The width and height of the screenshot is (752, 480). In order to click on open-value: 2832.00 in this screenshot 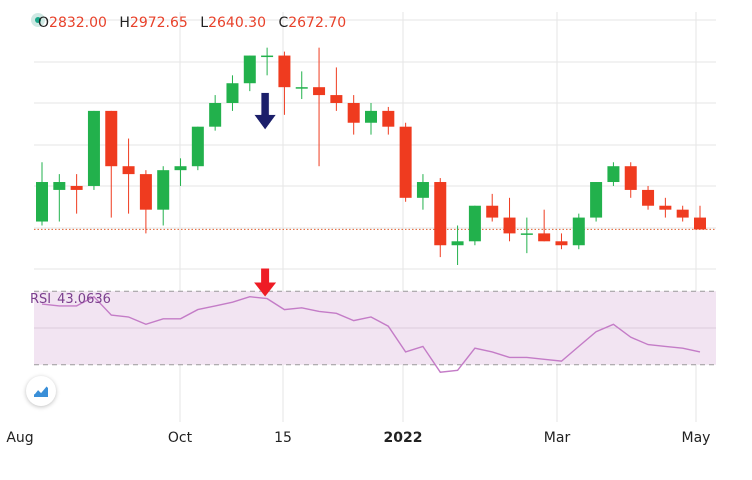, I will do `click(78, 23)`.